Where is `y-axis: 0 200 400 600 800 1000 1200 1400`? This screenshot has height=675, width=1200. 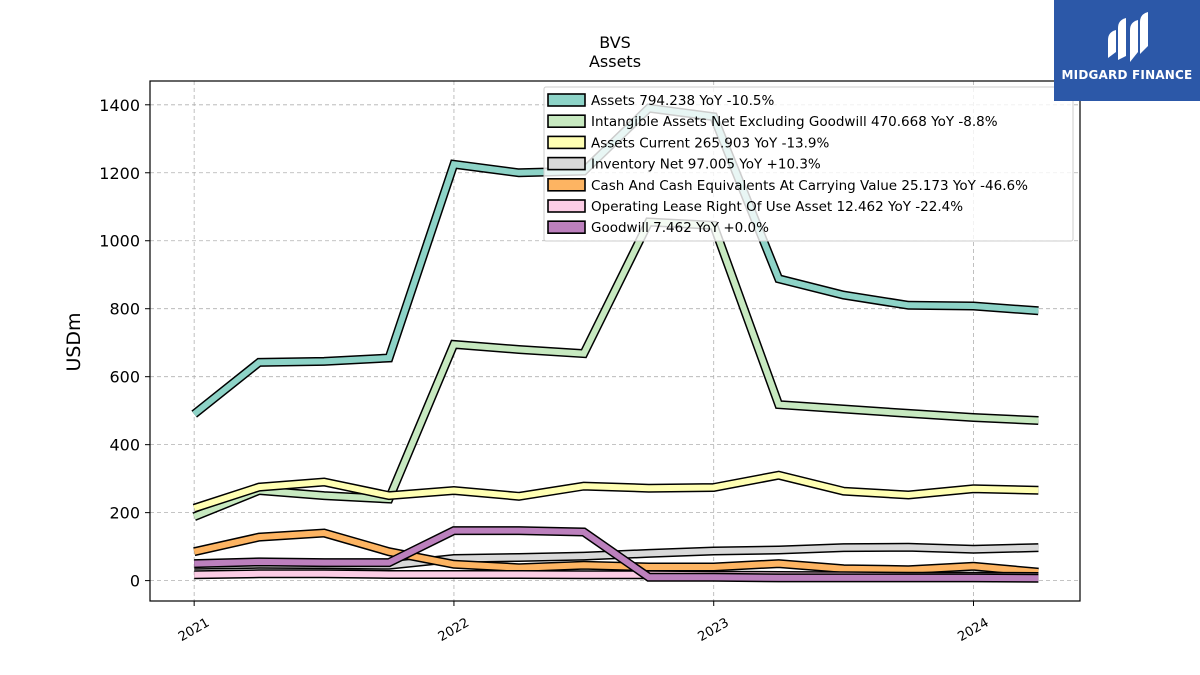 y-axis: 0 200 400 600 800 1000 1200 1400 is located at coordinates (124, 343).